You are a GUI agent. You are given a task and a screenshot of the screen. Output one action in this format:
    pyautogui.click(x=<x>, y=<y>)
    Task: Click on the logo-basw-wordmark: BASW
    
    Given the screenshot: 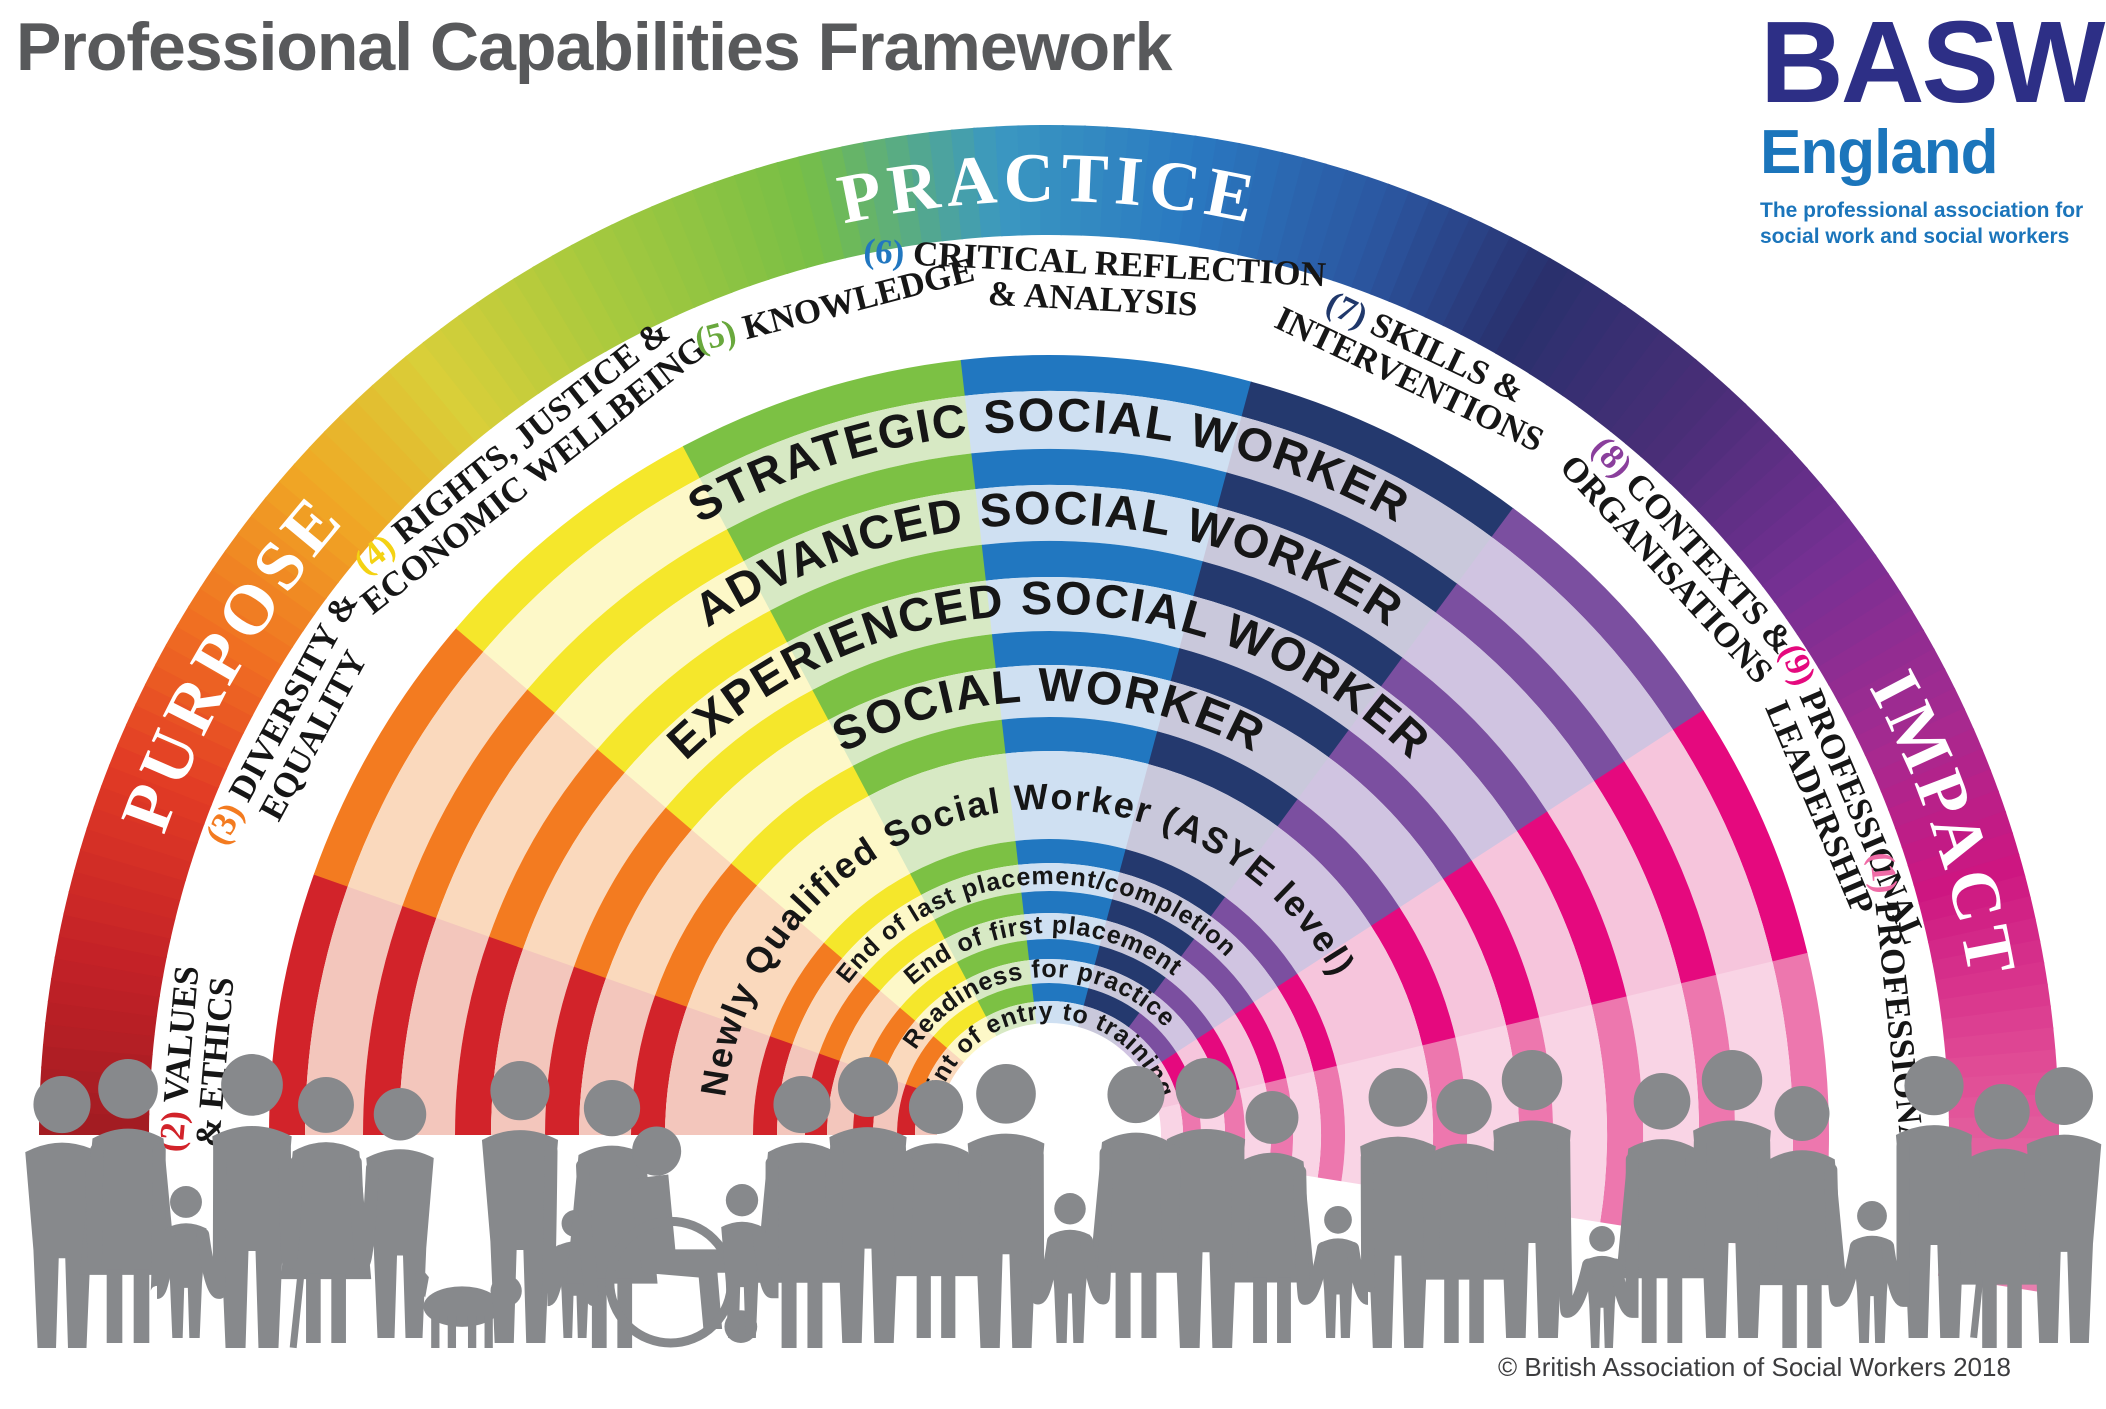 What is the action you would take?
    pyautogui.click(x=1932, y=63)
    